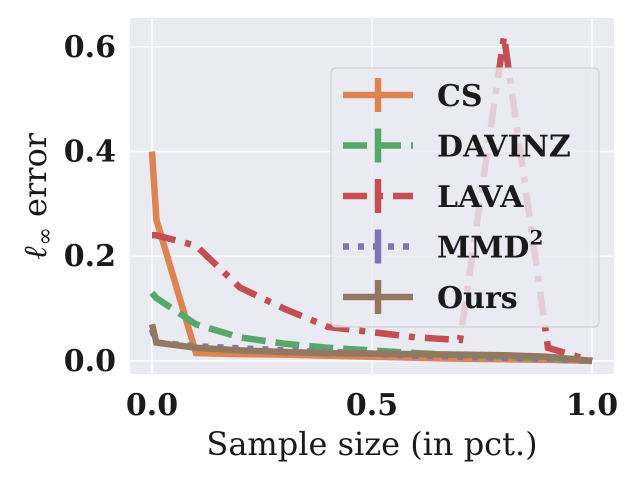 The image size is (640, 480). What do you see at coordinates (592, 405) in the screenshot?
I see `x-tick-label-2: 1.0` at bounding box center [592, 405].